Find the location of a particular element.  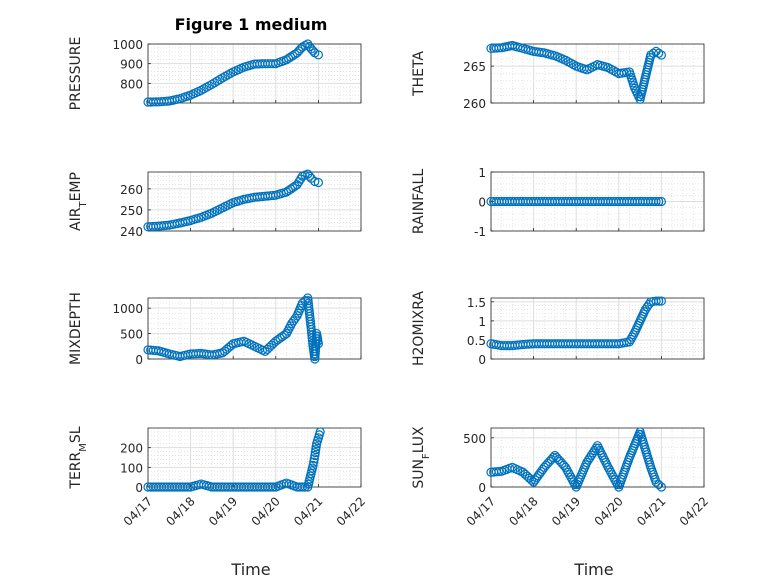

y-axis-label: RAINFALL is located at coordinates (419, 201).